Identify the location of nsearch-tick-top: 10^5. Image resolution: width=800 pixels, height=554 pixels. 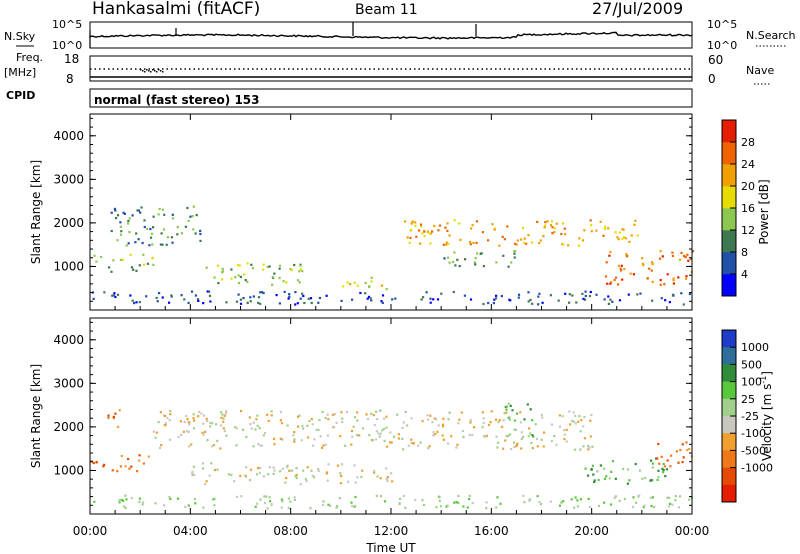
(722, 24).